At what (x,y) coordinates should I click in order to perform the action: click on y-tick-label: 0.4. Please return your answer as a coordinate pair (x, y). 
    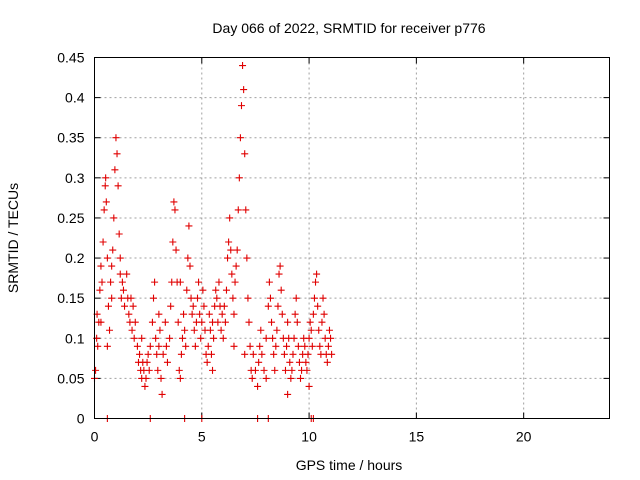
    Looking at the image, I should click on (75, 98).